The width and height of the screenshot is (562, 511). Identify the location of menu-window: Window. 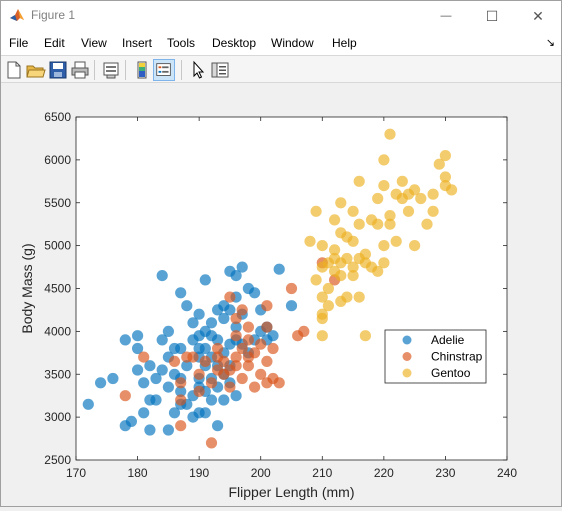
(292, 43).